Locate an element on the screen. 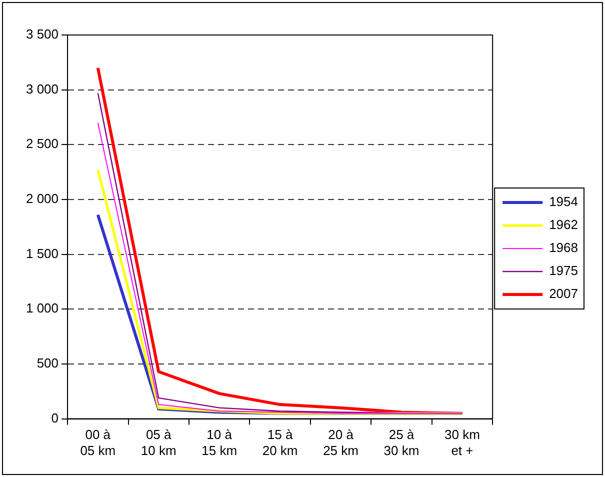 This screenshot has height=477, width=605. y-tick-label: 3 500 is located at coordinates (42, 34).